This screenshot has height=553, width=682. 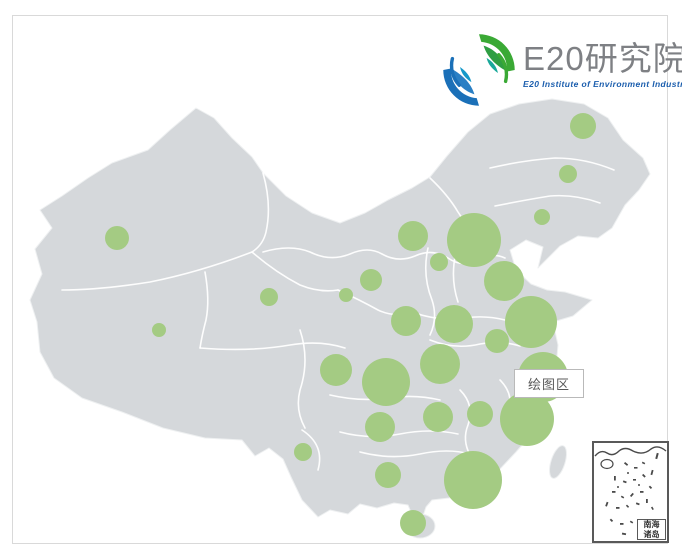 I want to click on inset-hainan, so click(x=607, y=464).